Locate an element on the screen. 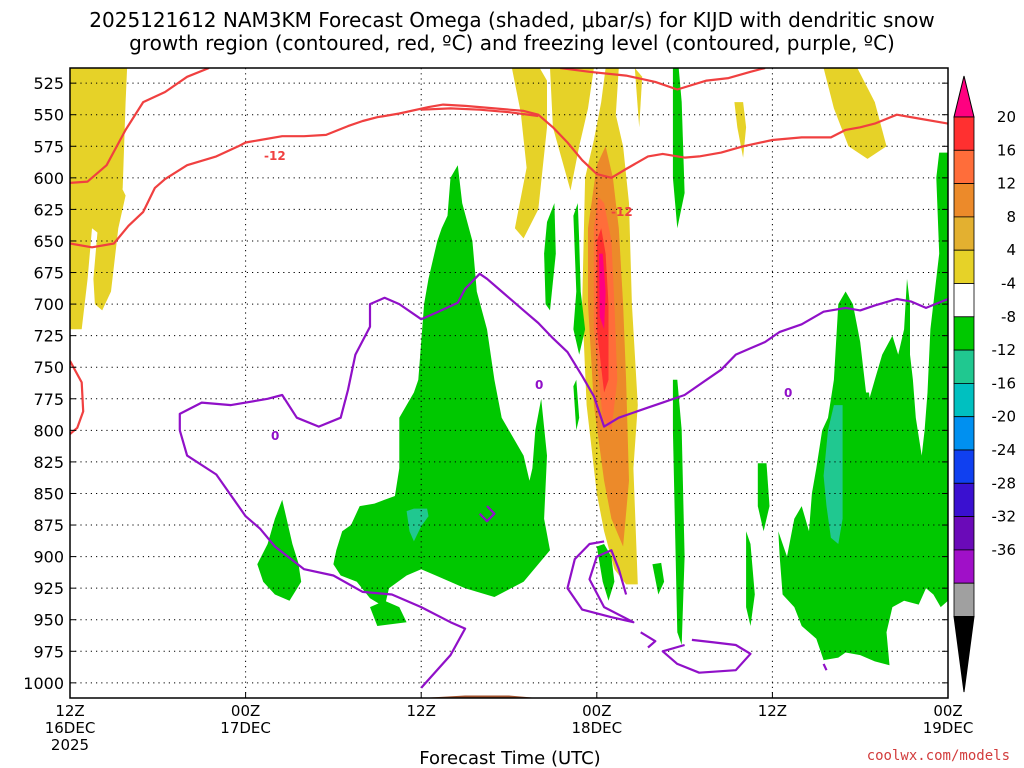  colorbar-label: -36 is located at coordinates (1004, 550).